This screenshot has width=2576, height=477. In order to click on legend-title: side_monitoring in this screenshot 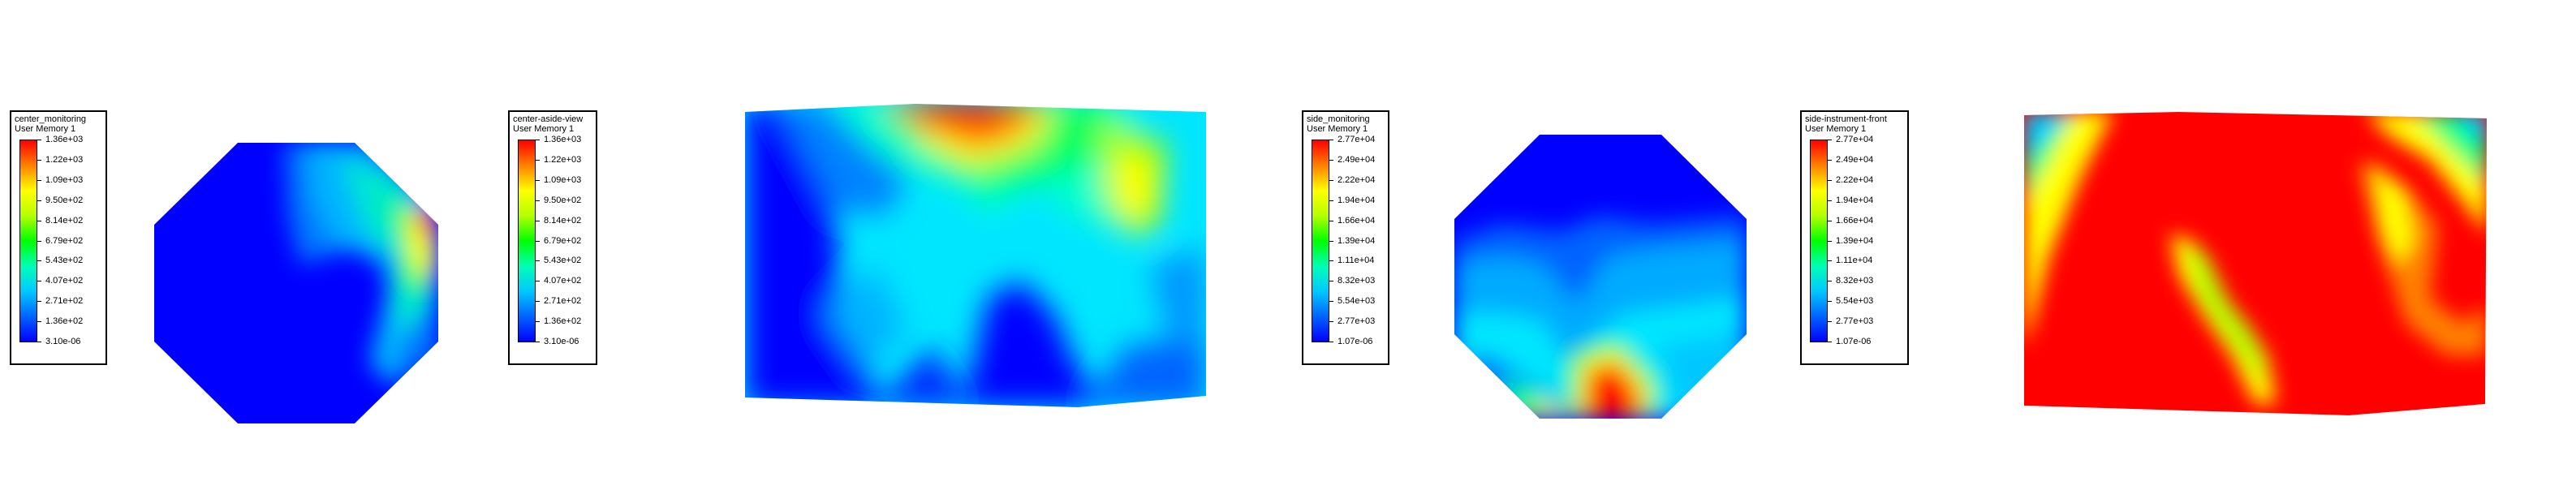, I will do `click(1339, 119)`.